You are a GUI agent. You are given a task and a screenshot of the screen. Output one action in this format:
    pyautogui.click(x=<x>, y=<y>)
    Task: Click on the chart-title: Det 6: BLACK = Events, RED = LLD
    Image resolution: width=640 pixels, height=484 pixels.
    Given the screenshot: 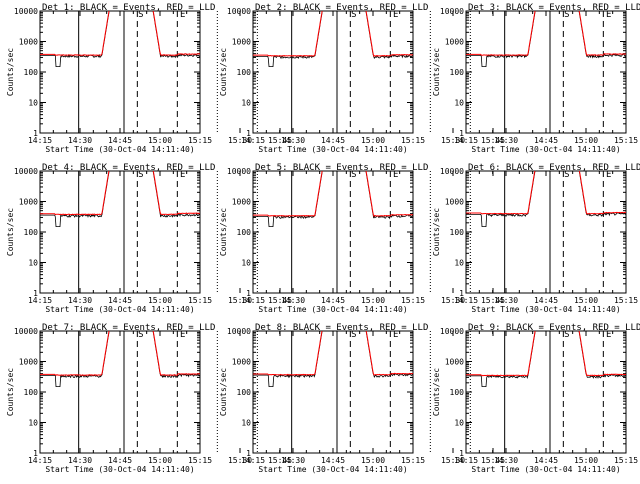 What is the action you would take?
    pyautogui.click(x=554, y=168)
    